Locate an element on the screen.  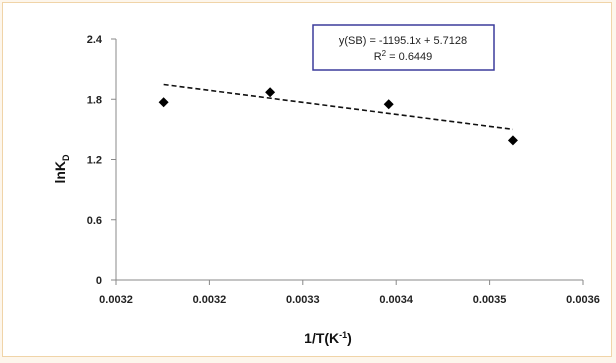
y-tick-label: 2.4 is located at coordinates (95, 40).